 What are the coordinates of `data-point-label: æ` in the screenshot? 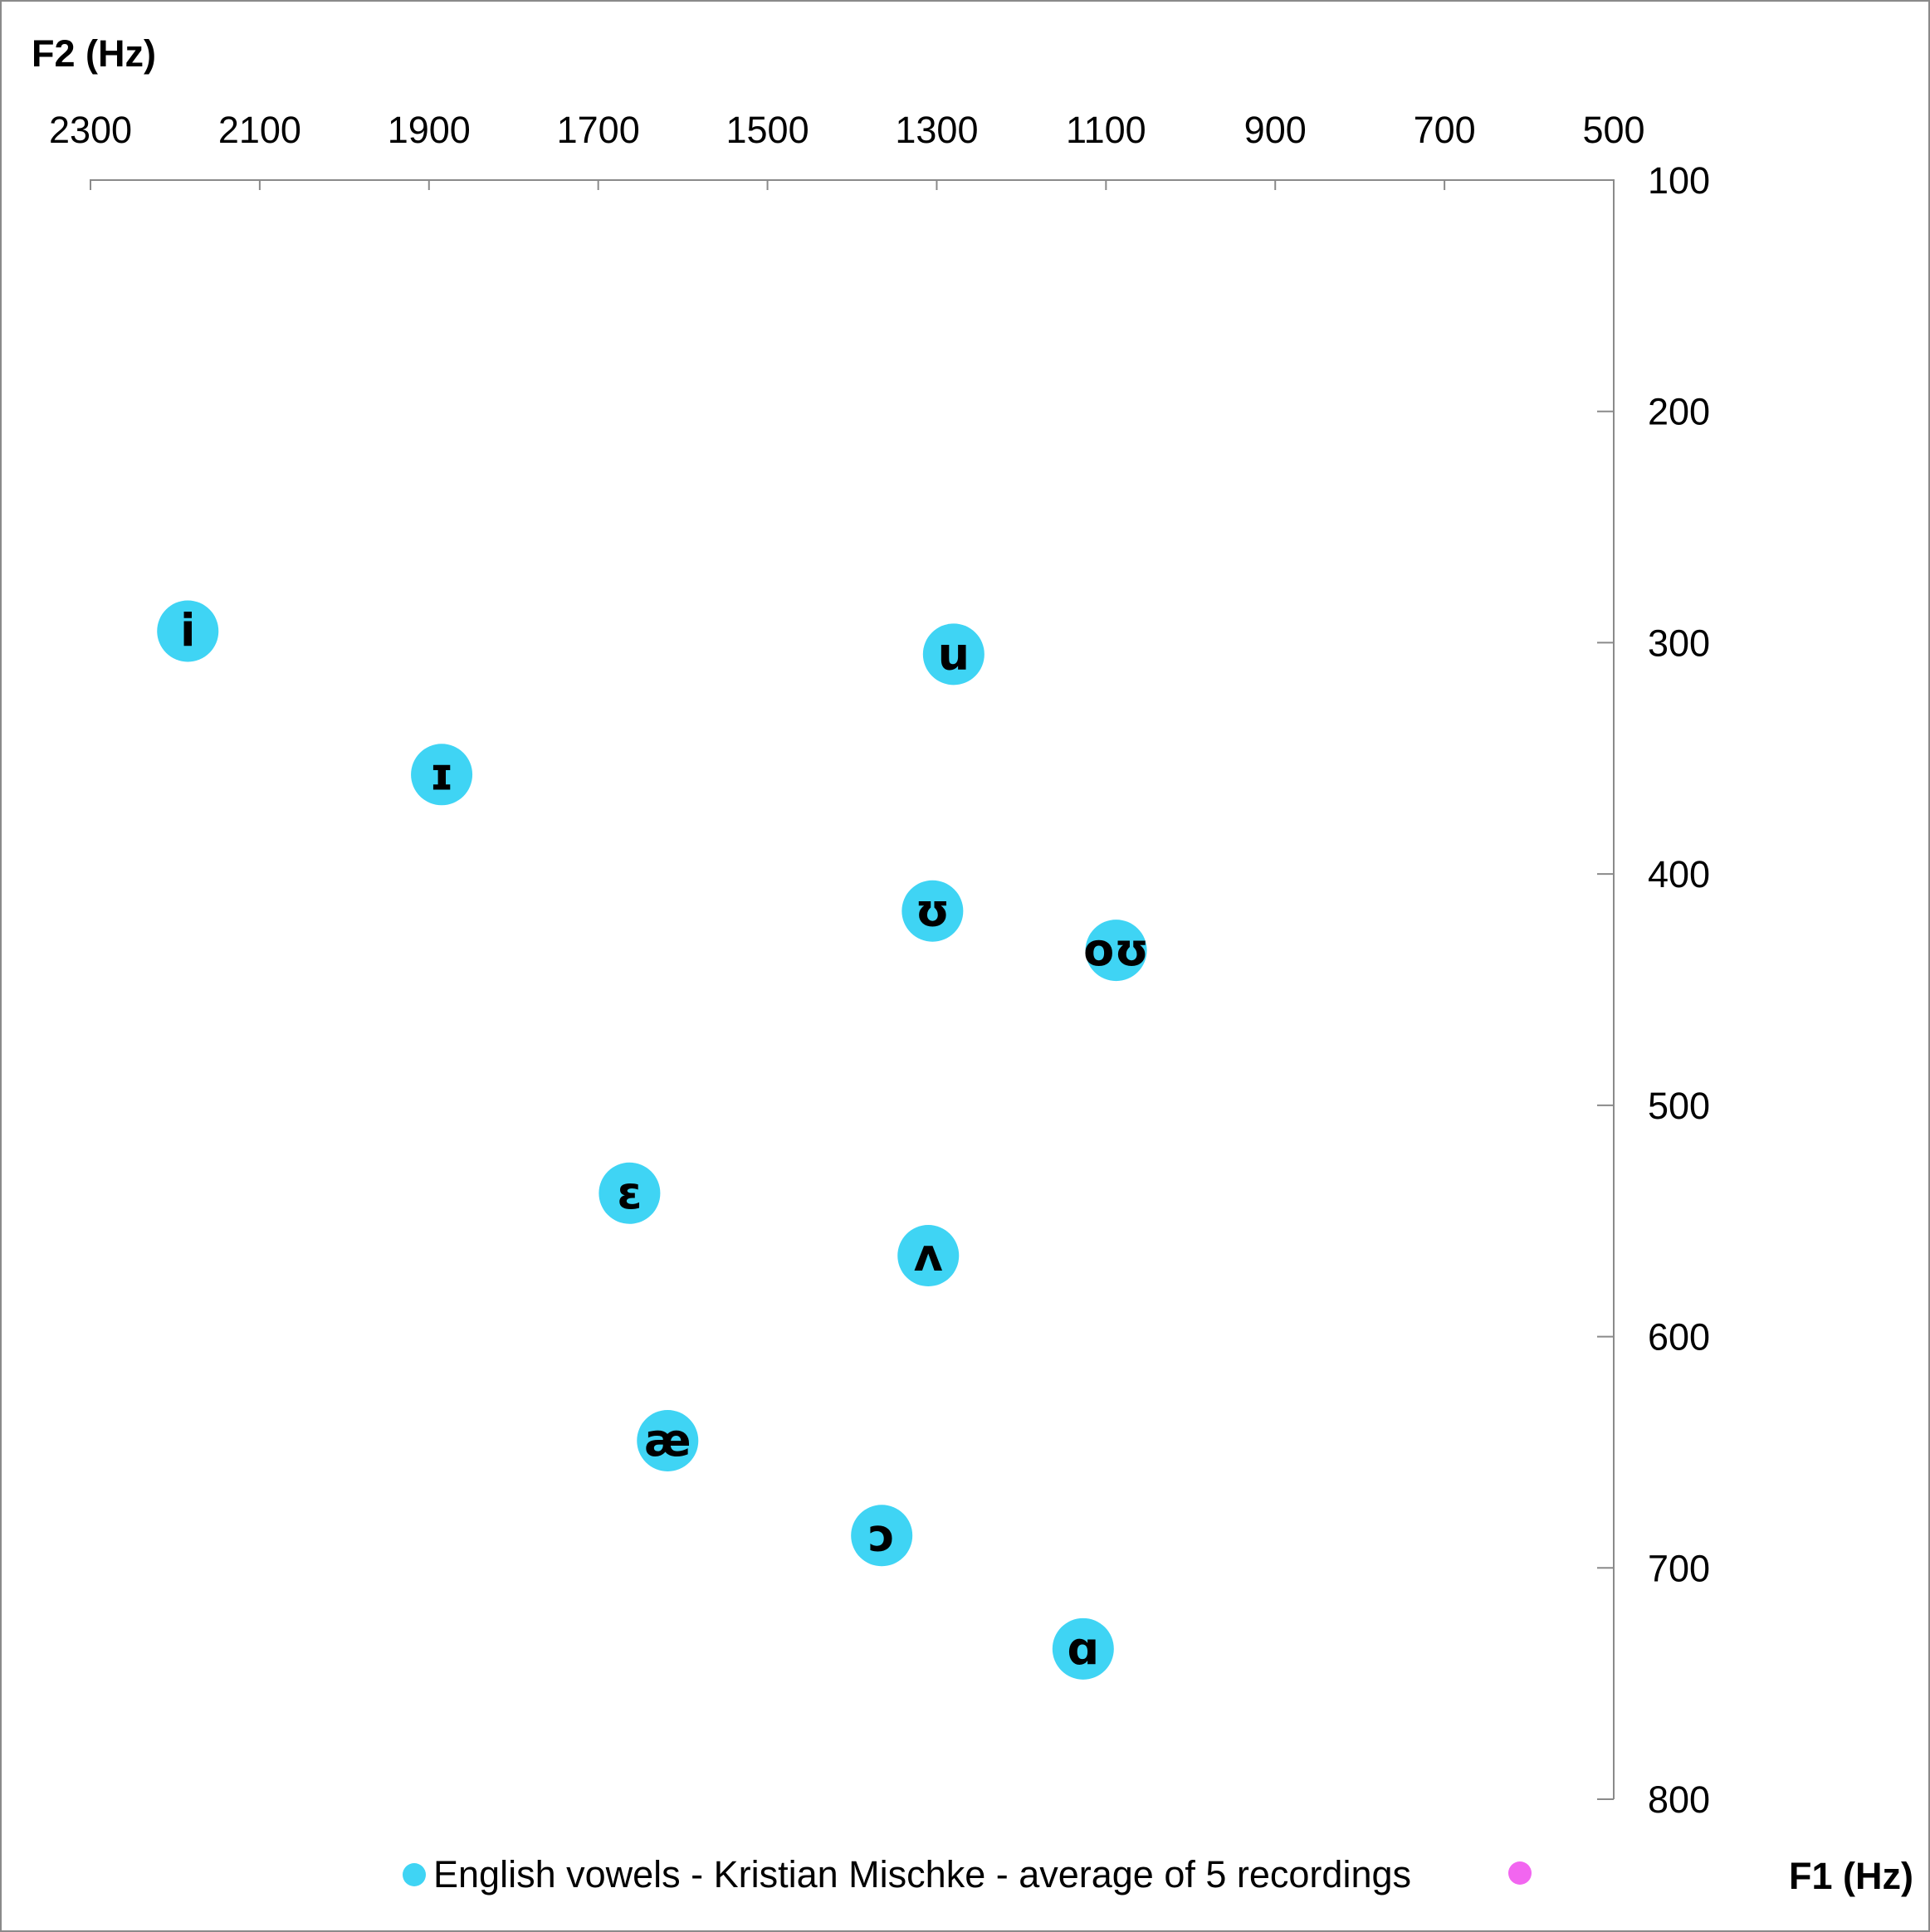 It's located at (667, 1440).